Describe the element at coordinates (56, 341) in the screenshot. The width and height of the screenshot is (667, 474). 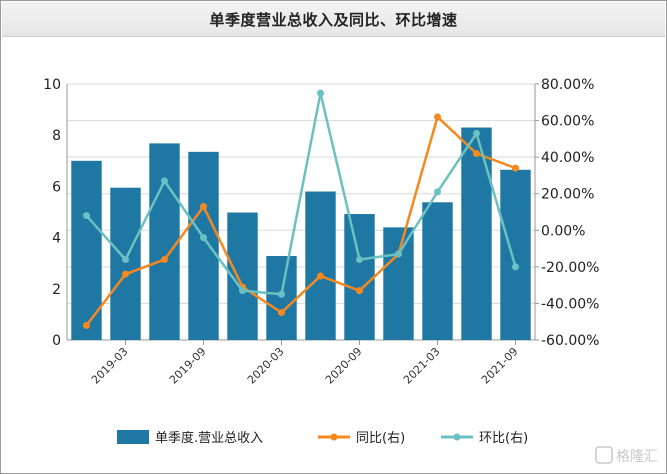
I see `y-left-tick-label: 0` at that location.